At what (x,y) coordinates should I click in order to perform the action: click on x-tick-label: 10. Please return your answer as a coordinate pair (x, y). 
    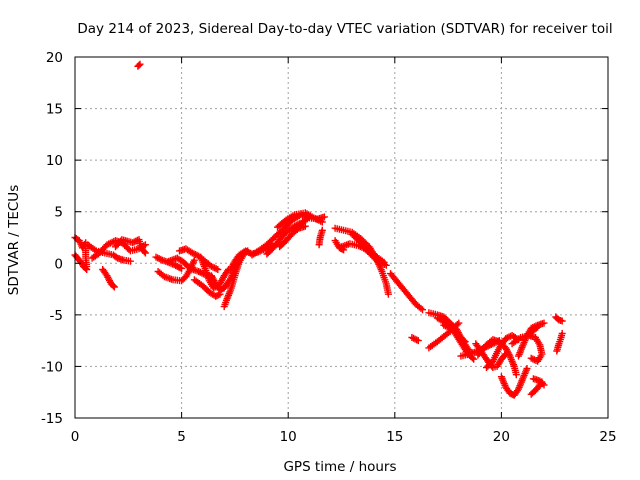
    Looking at the image, I should click on (288, 437).